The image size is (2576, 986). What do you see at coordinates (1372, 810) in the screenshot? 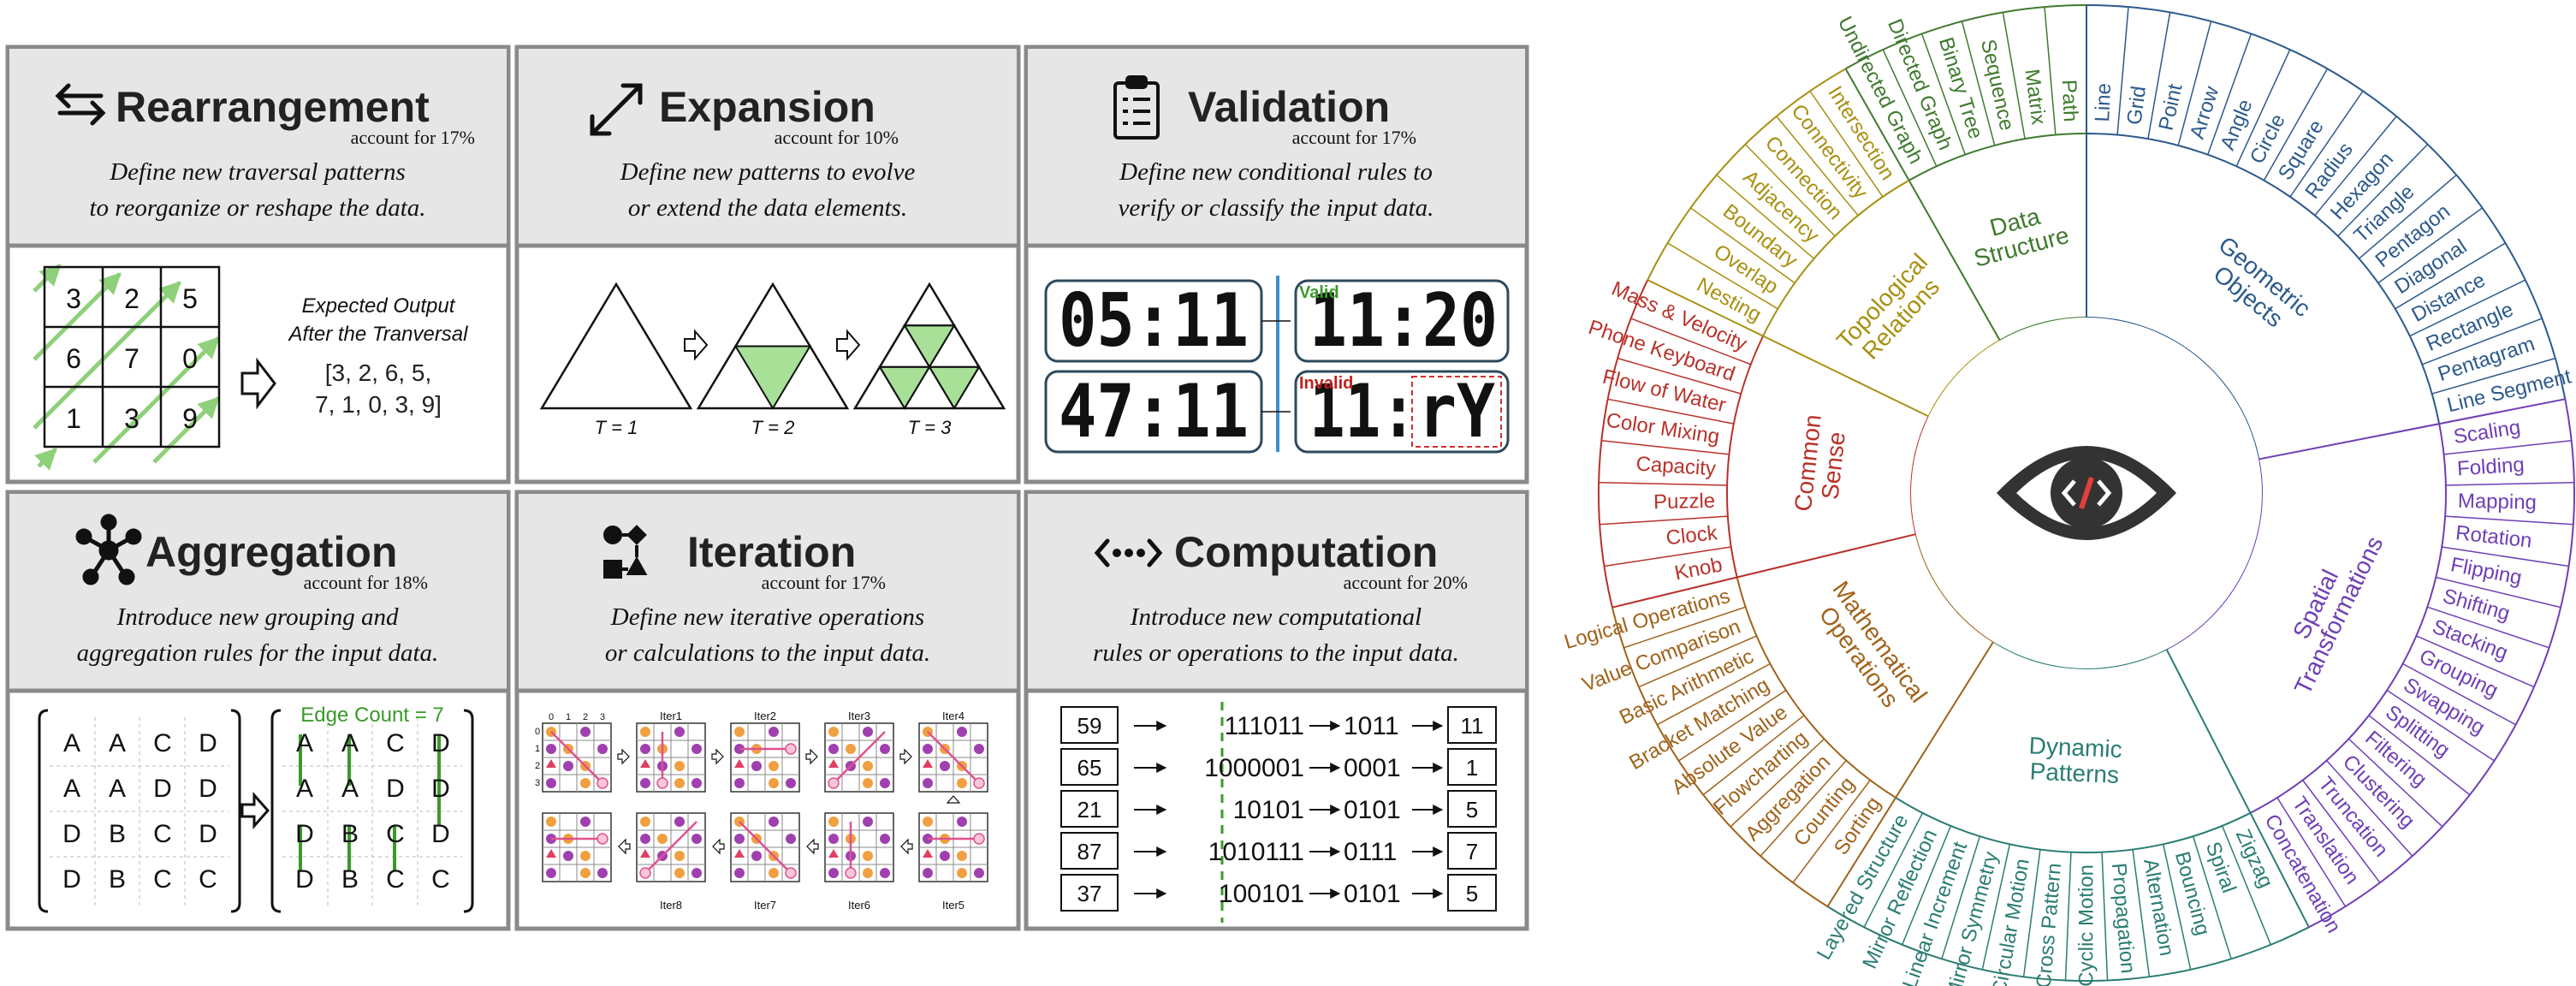
I see `nibble-value: 0101` at bounding box center [1372, 810].